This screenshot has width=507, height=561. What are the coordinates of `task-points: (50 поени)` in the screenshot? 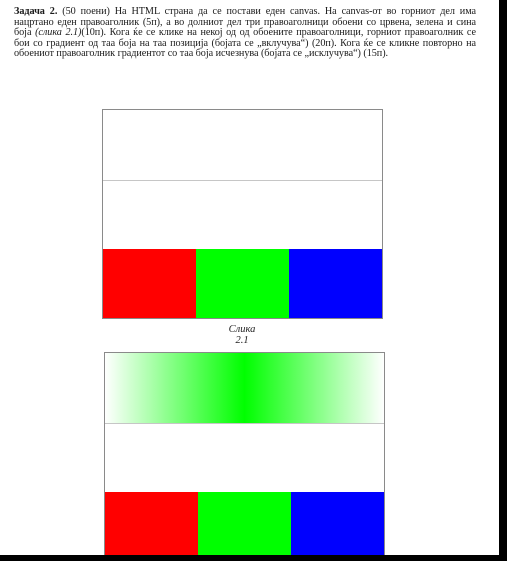 It's located at (86, 11).